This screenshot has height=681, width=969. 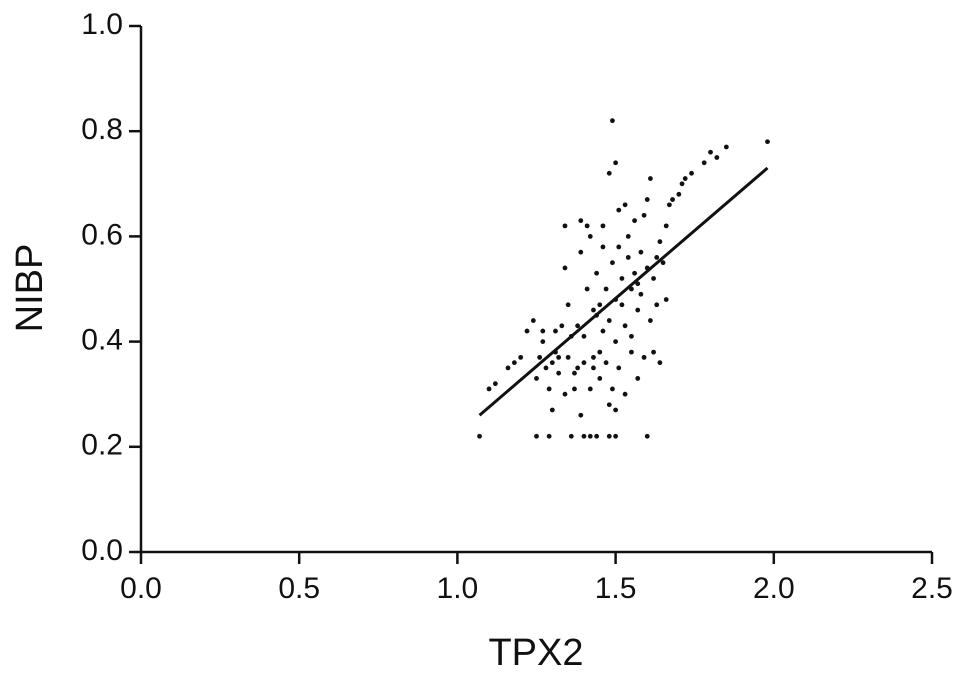 I want to click on x-tick-label: 0.0, so click(x=141, y=588).